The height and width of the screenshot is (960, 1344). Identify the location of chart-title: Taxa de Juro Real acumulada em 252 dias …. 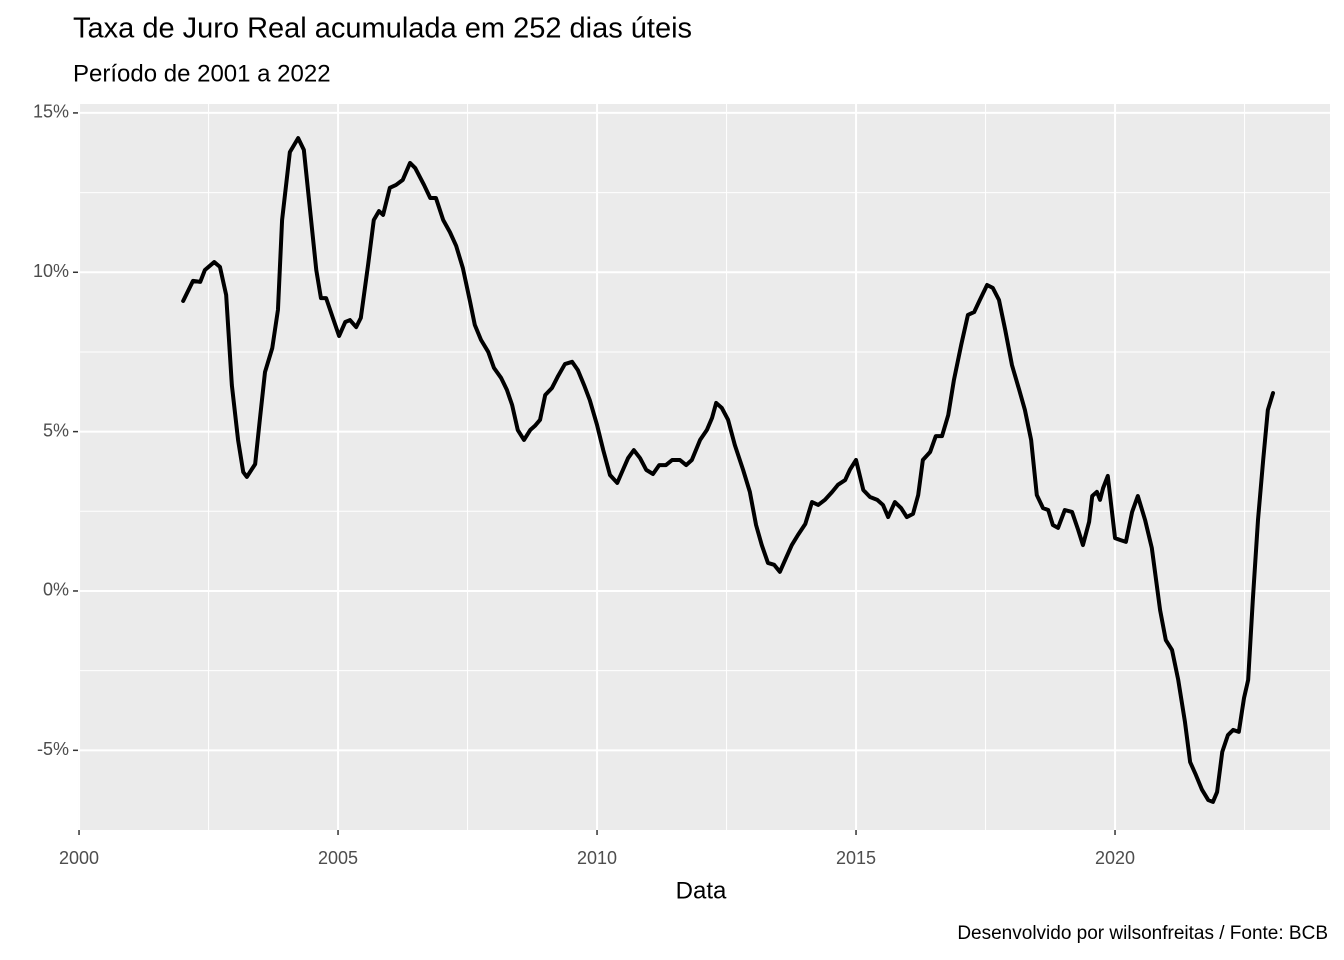
(382, 29).